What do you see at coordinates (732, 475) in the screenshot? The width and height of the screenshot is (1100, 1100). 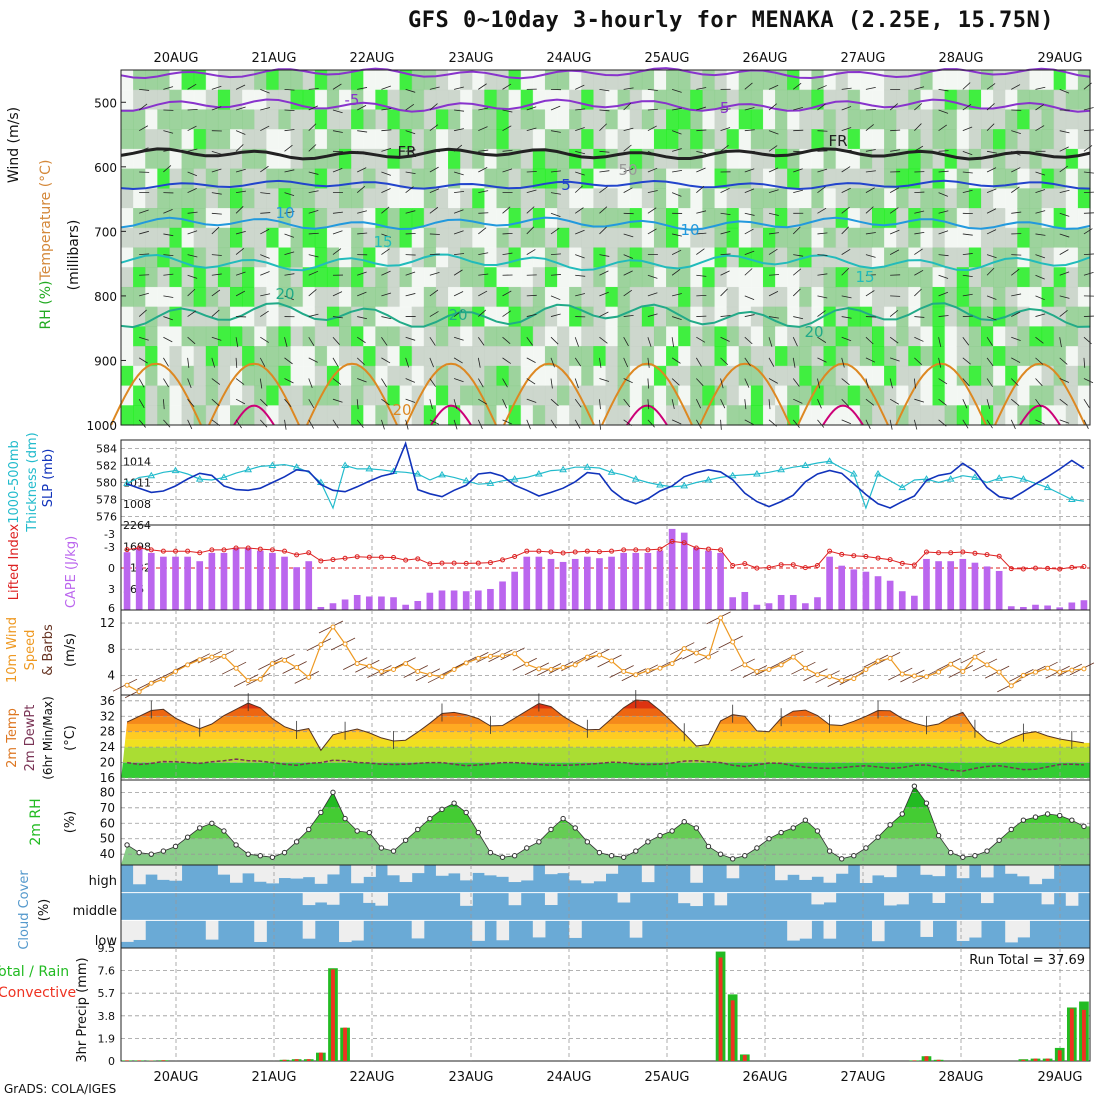 I see `thickness-point` at bounding box center [732, 475].